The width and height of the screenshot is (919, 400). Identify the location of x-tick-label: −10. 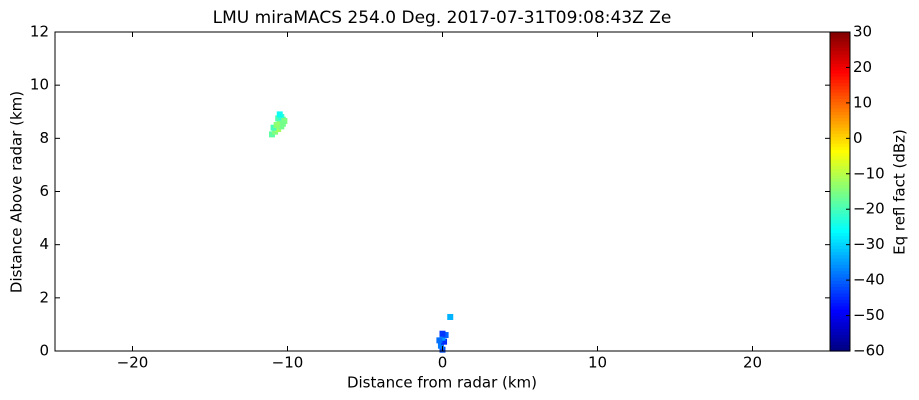
(288, 363).